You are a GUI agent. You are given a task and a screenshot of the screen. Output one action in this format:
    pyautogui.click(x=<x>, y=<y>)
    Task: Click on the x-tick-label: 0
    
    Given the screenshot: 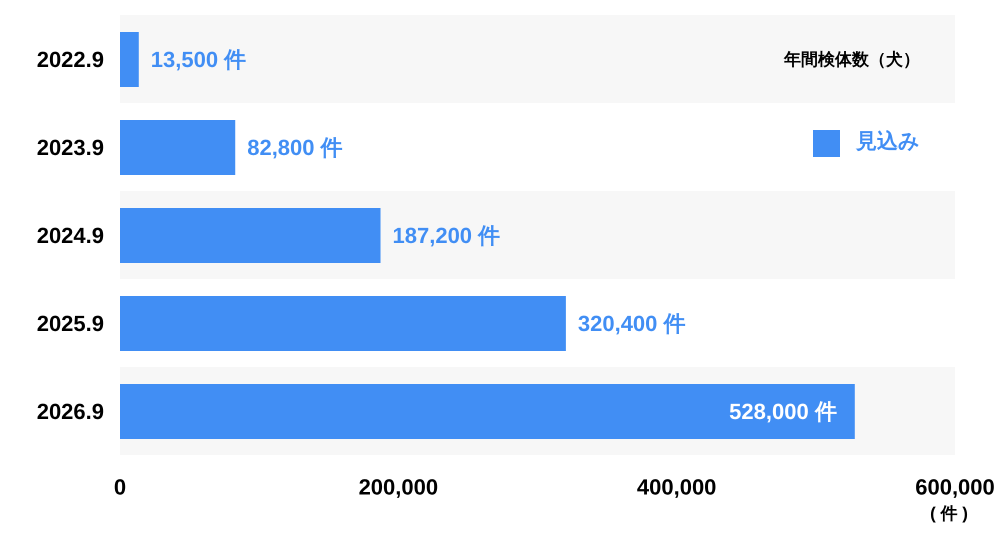 What is the action you would take?
    pyautogui.click(x=120, y=487)
    